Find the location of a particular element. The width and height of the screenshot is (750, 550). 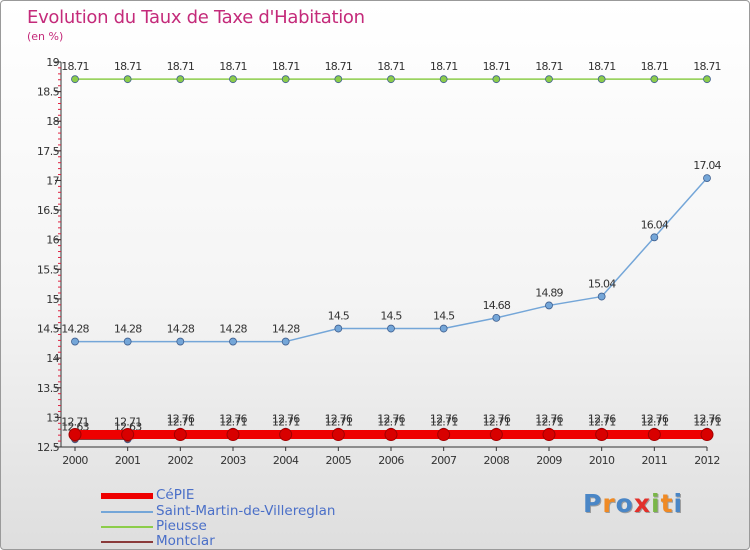

y-tick-label: 17.5 is located at coordinates (48, 151).